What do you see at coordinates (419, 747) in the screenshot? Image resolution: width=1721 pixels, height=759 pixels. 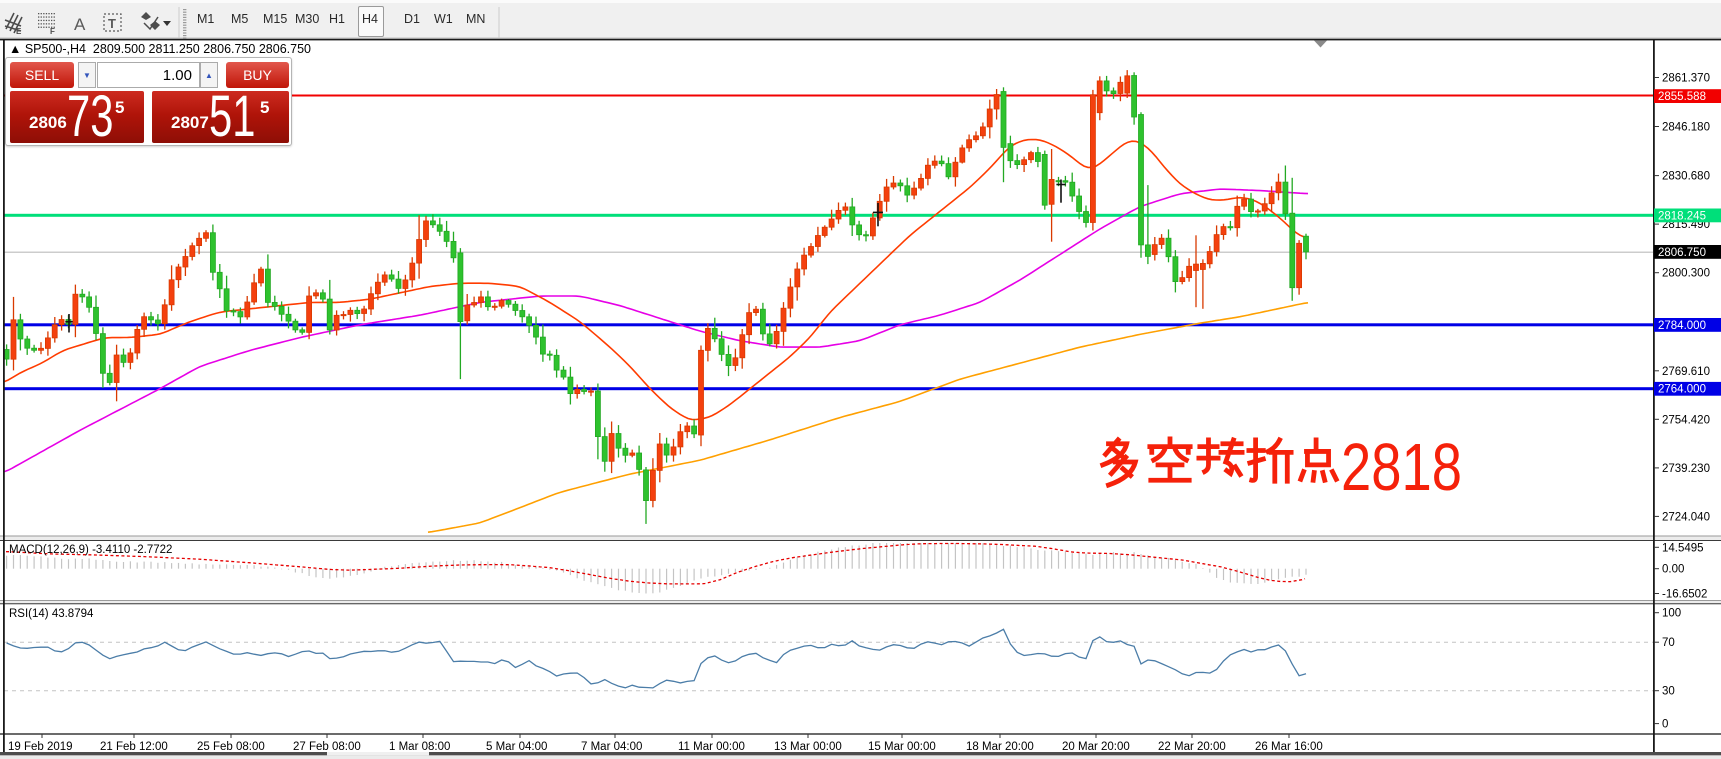 I see `svg-text: 1 Mar 08:00` at bounding box center [419, 747].